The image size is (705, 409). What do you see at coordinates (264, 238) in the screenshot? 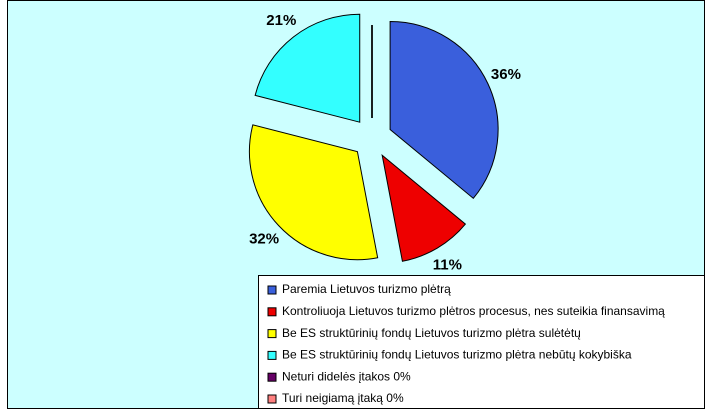
I see `data-label: 32%` at bounding box center [264, 238].